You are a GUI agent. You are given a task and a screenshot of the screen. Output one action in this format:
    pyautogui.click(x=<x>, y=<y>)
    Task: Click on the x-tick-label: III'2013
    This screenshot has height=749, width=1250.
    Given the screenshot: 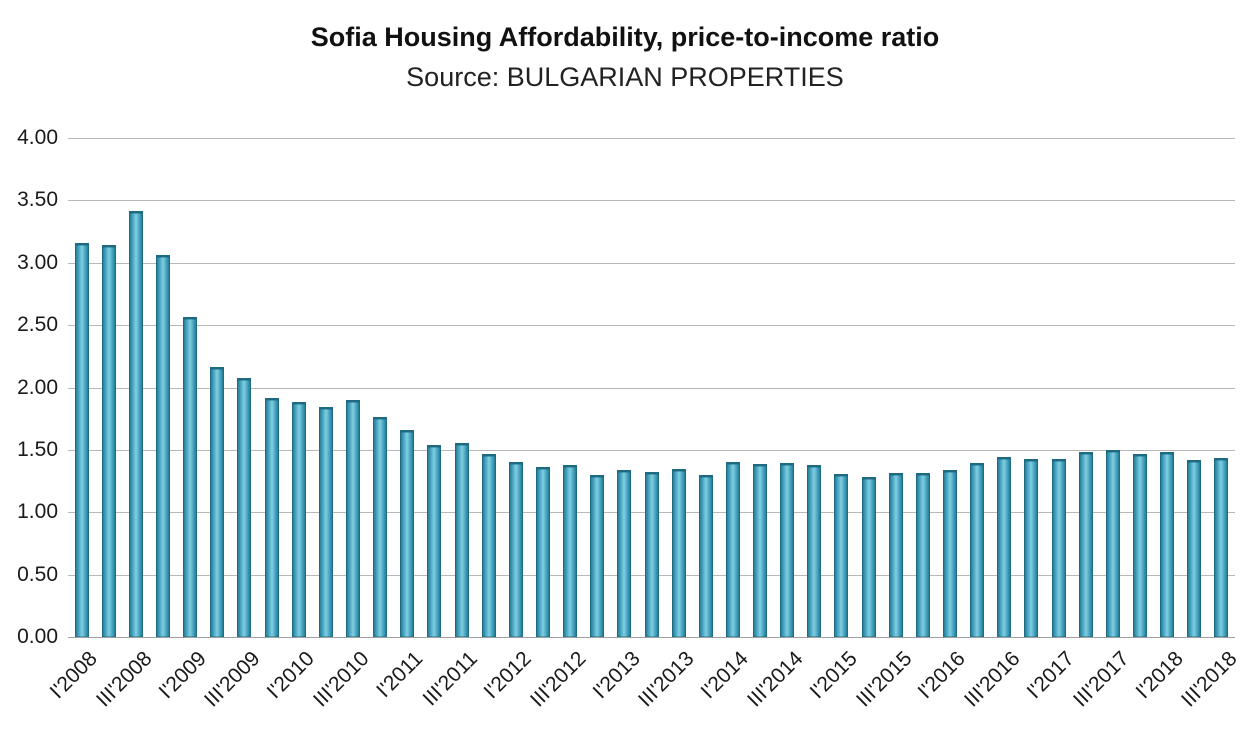 What is the action you would take?
    pyautogui.click(x=666, y=679)
    